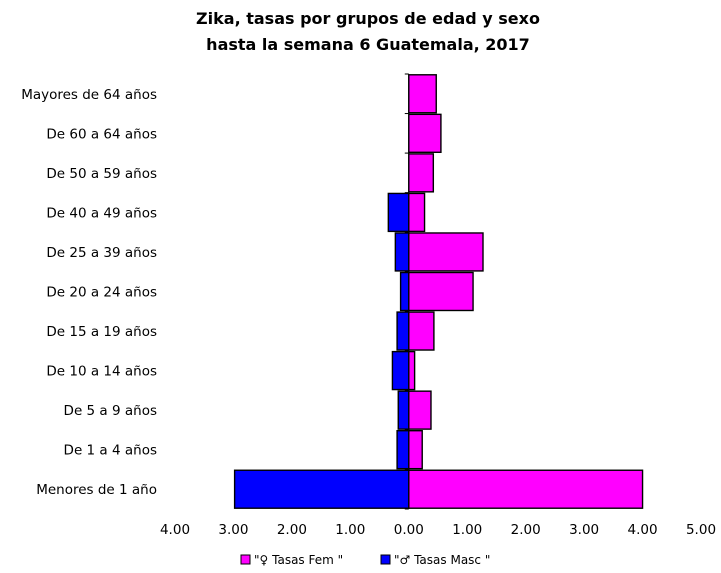 The width and height of the screenshot is (721, 573). I want to click on x-tick-label: 5.00, so click(701, 530).